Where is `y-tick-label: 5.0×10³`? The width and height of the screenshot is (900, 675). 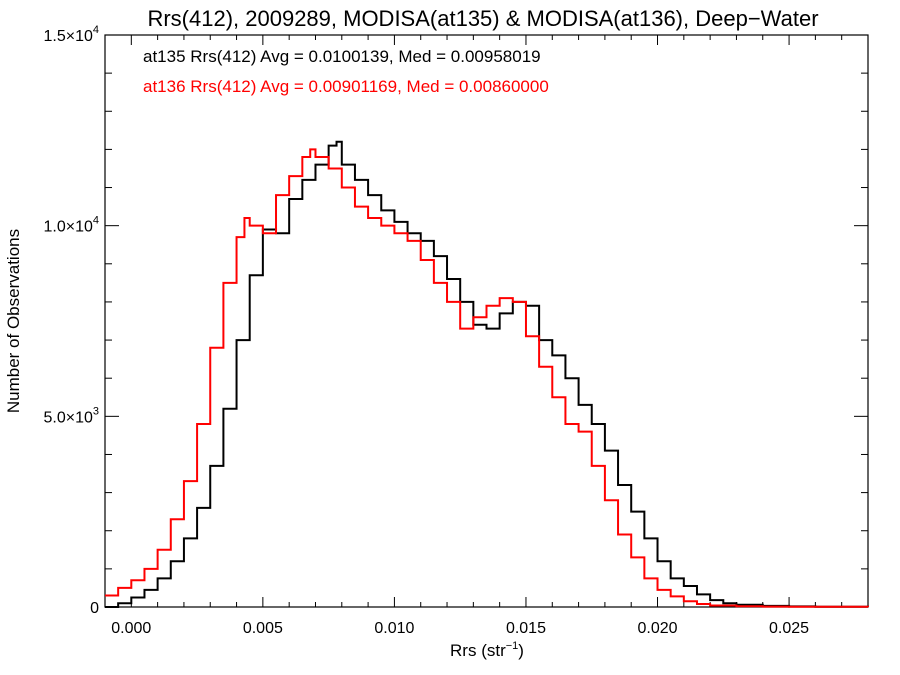 y-tick-label: 5.0×10³ is located at coordinates (71, 415).